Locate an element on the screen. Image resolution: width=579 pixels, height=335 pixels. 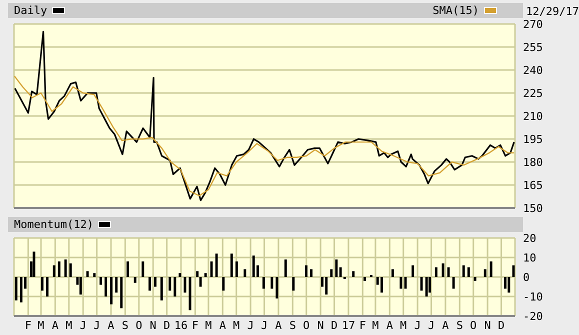
y-tick-label: 20 is located at coordinates (529, 238).